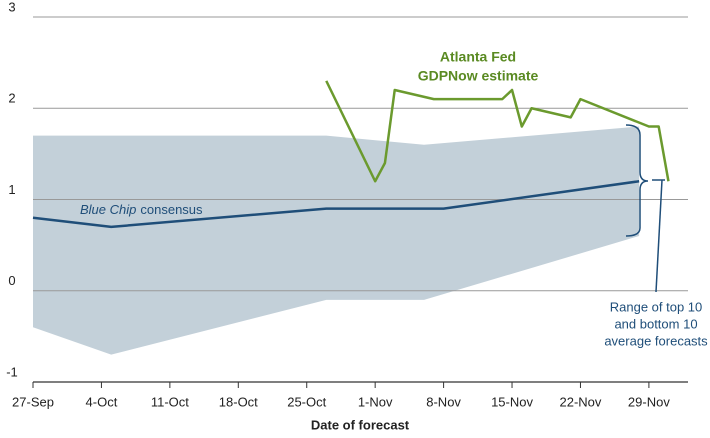 The width and height of the screenshot is (710, 438). I want to click on range-label: average forecasts, so click(656, 340).